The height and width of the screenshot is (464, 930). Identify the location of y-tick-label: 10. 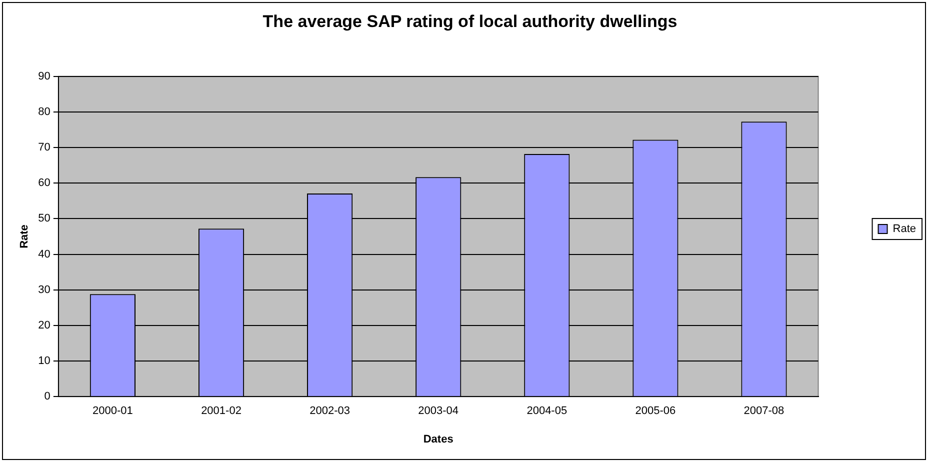
(44, 361).